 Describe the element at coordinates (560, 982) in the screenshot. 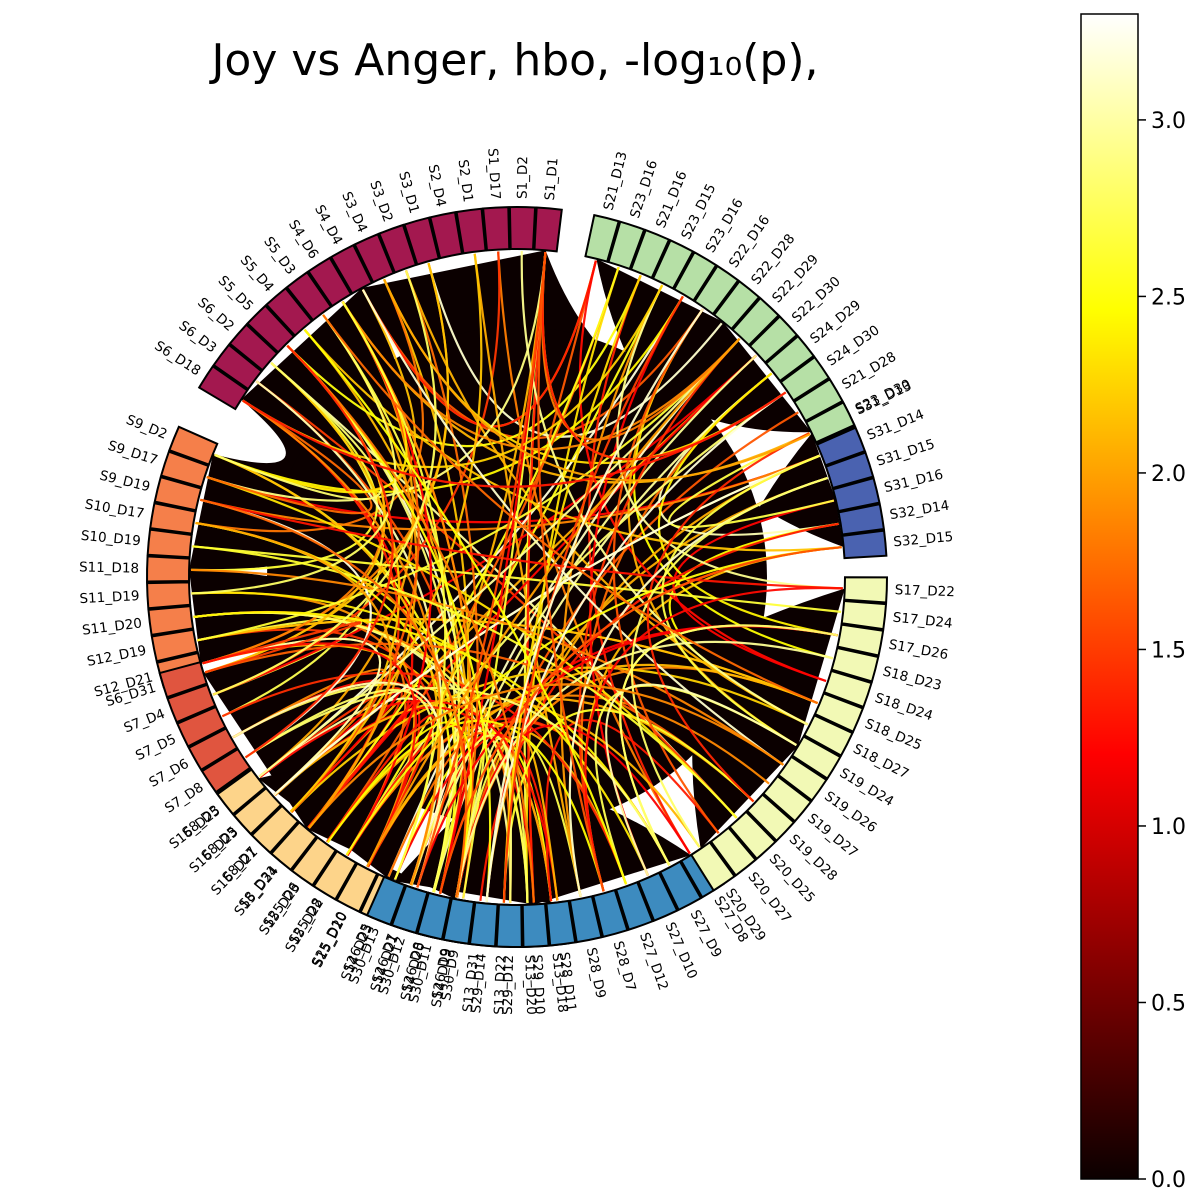

I see `node-label: S13_D18` at that location.